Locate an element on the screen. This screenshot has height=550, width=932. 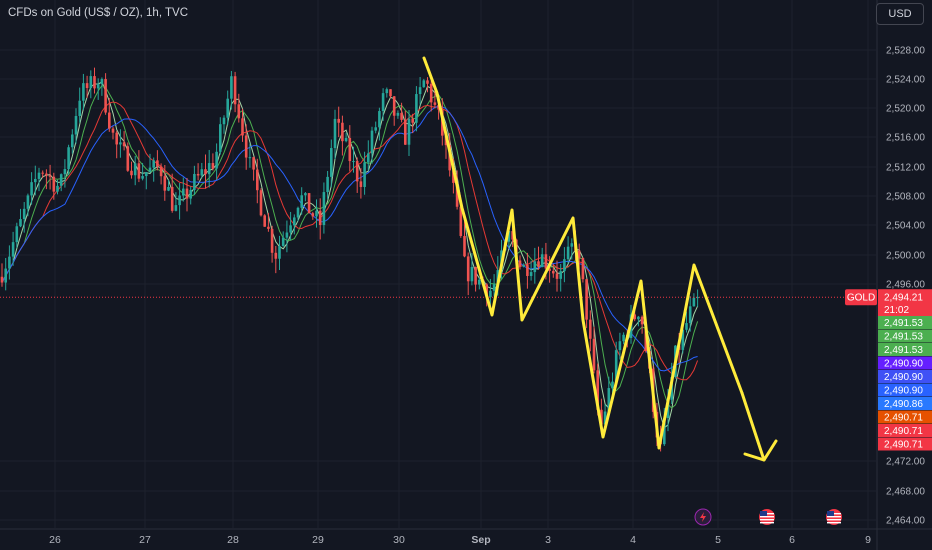
symbol-tag-label: GOLD is located at coordinates (861, 298).